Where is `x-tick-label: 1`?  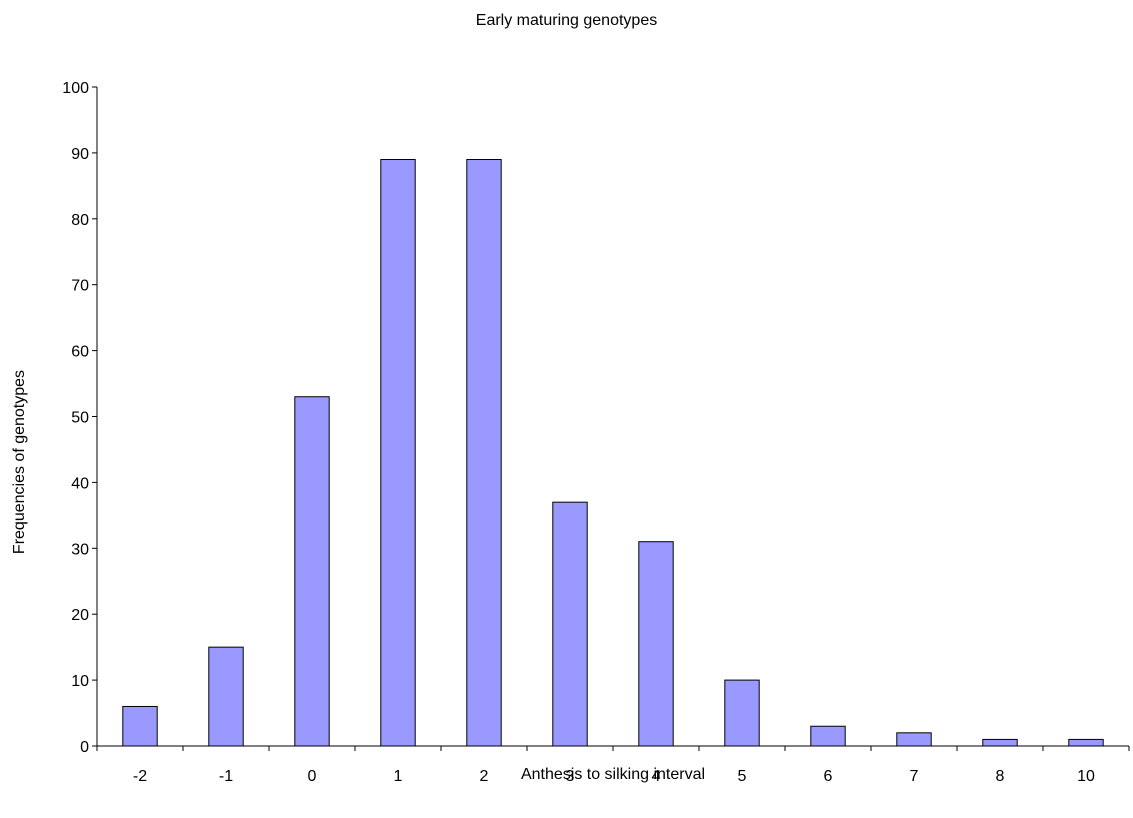
x-tick-label: 1 is located at coordinates (398, 776).